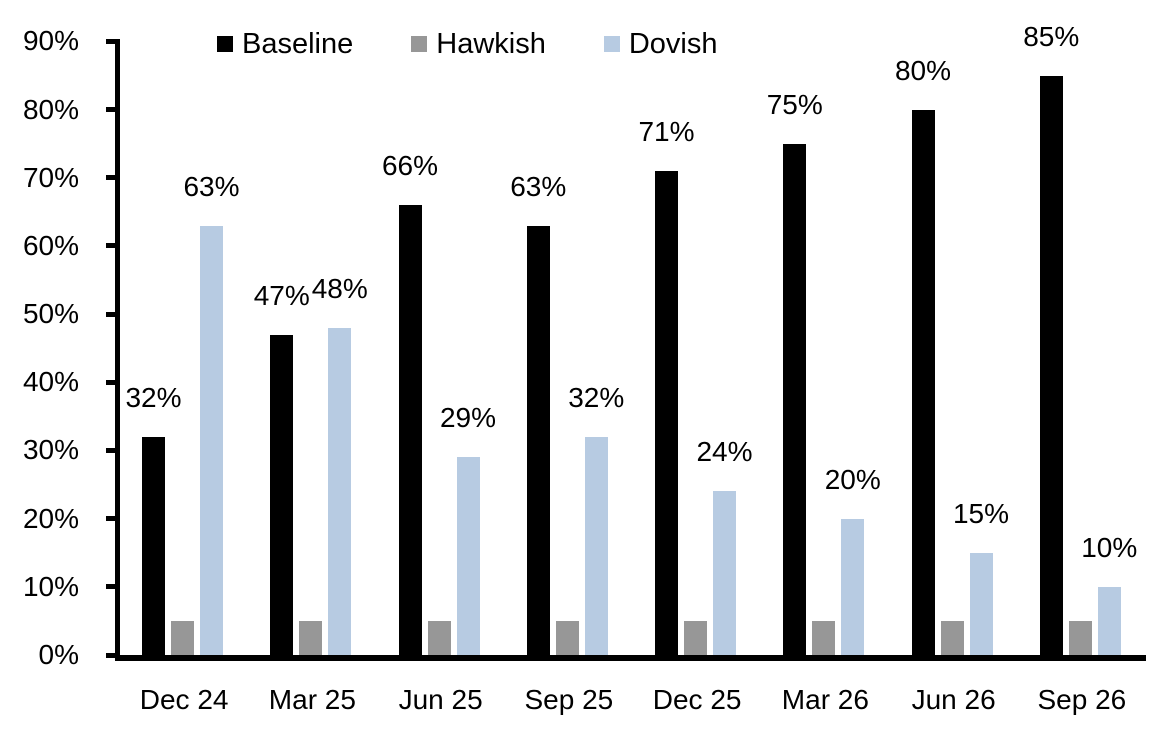 The height and width of the screenshot is (729, 1152). I want to click on y-axis-line, so click(117, 350).